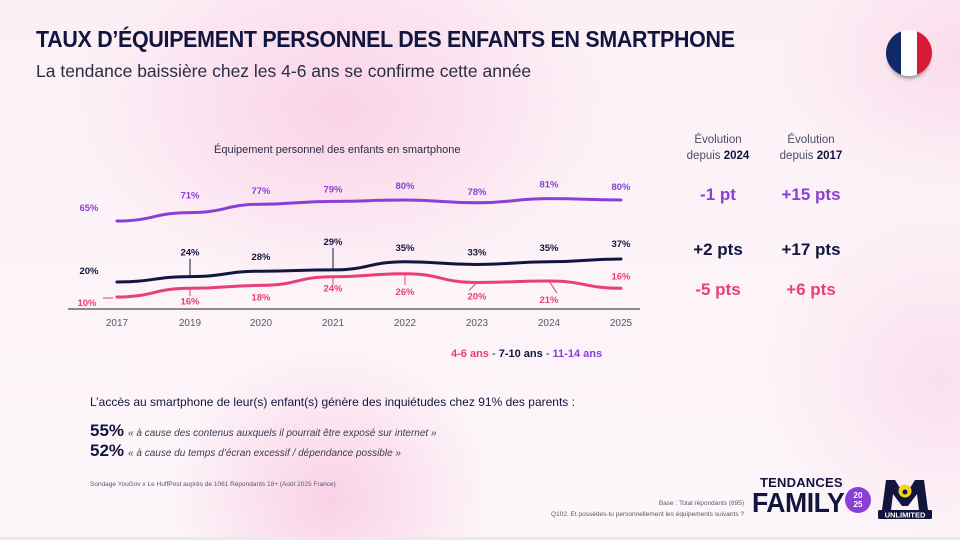  I want to click on evolution-year: 2017, so click(829, 156).